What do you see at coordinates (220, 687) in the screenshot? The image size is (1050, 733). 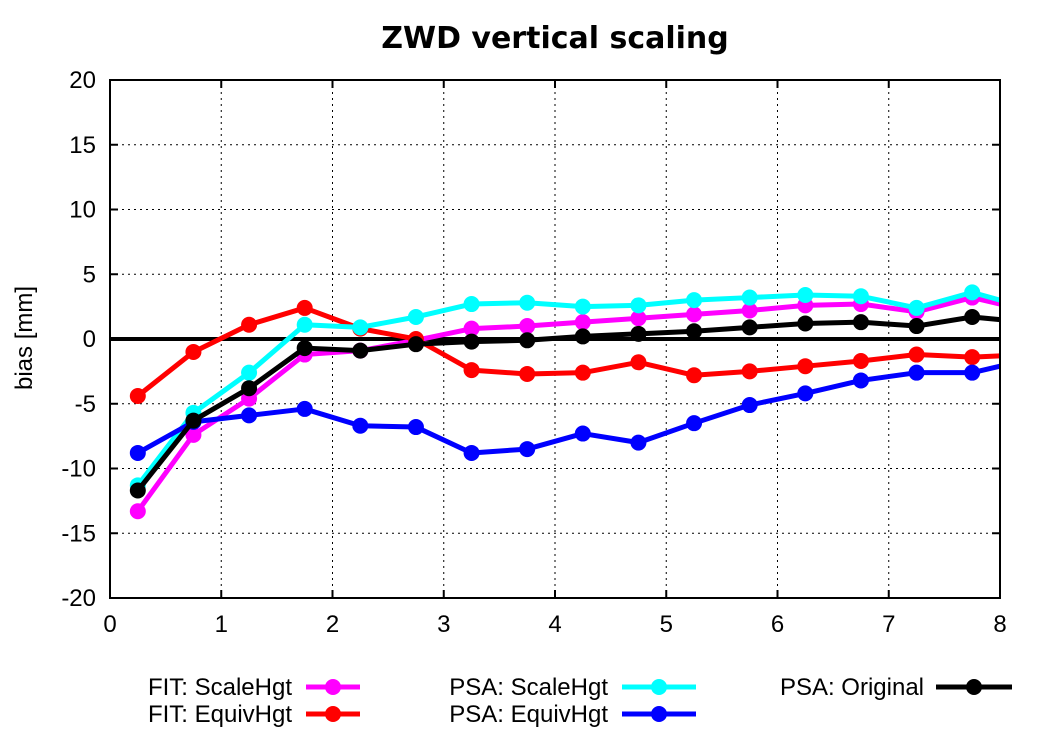 I see `legend-label: FIT: ScaleHgt` at bounding box center [220, 687].